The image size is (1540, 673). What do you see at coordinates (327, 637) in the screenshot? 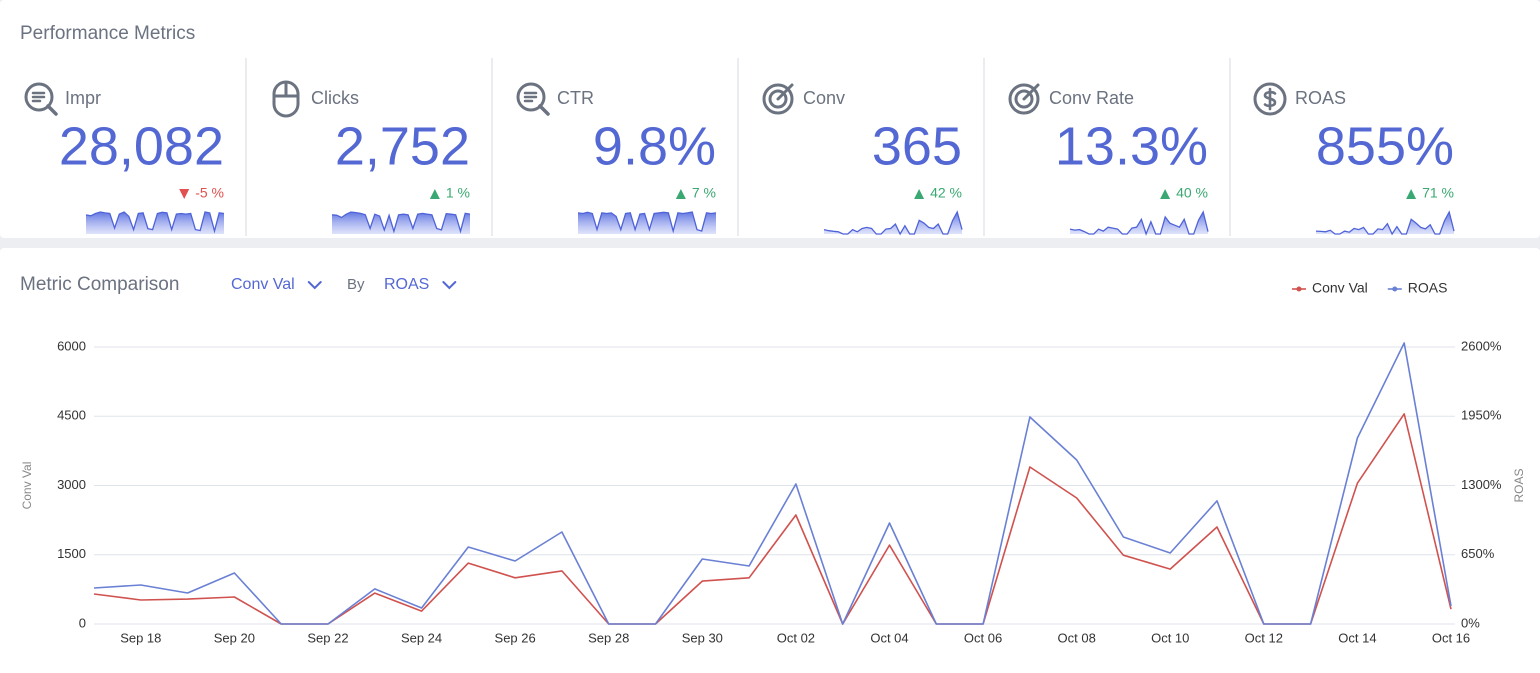
I see `x-tick-label: Sep 22` at bounding box center [327, 637].